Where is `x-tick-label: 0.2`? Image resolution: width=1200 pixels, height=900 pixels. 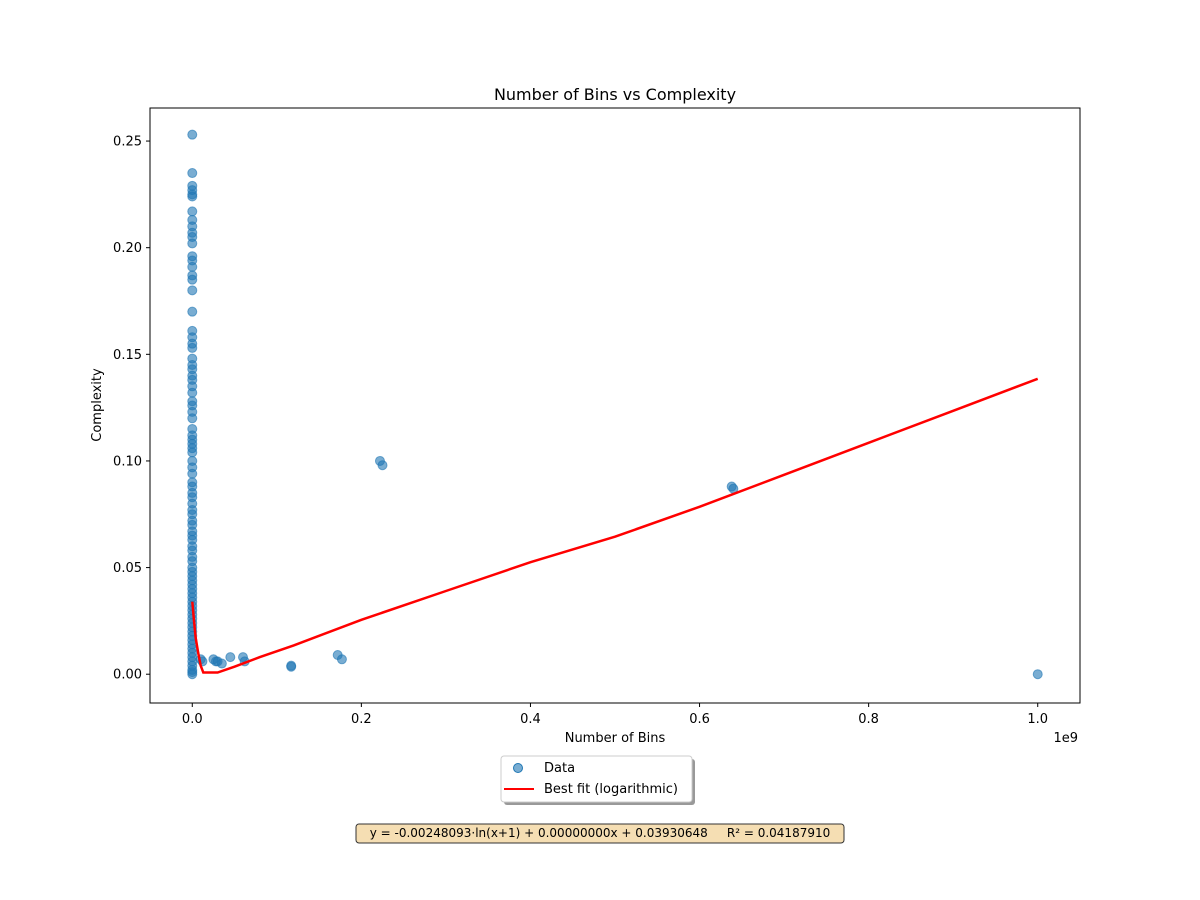
x-tick-label: 0.2 is located at coordinates (361, 719).